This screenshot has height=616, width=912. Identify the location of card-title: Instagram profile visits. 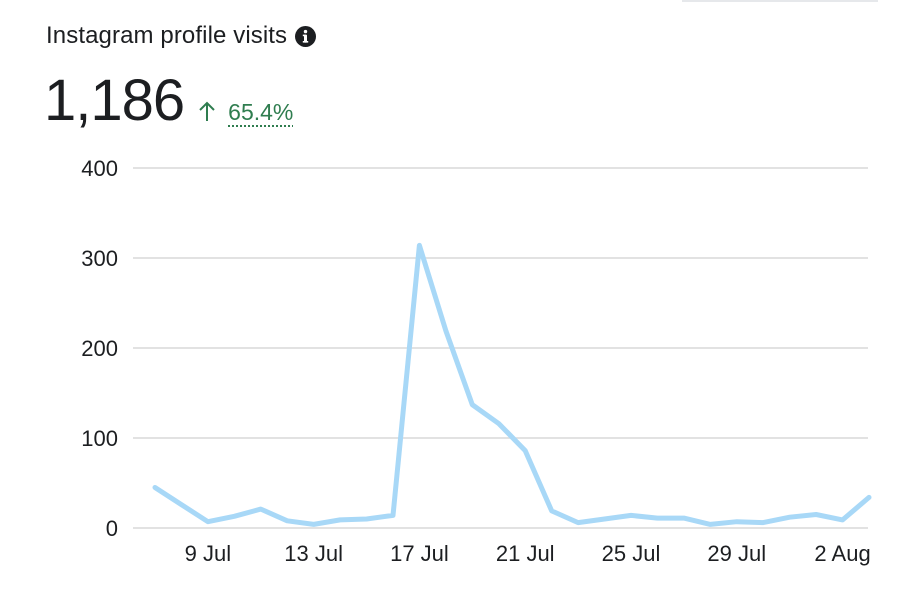
(167, 35).